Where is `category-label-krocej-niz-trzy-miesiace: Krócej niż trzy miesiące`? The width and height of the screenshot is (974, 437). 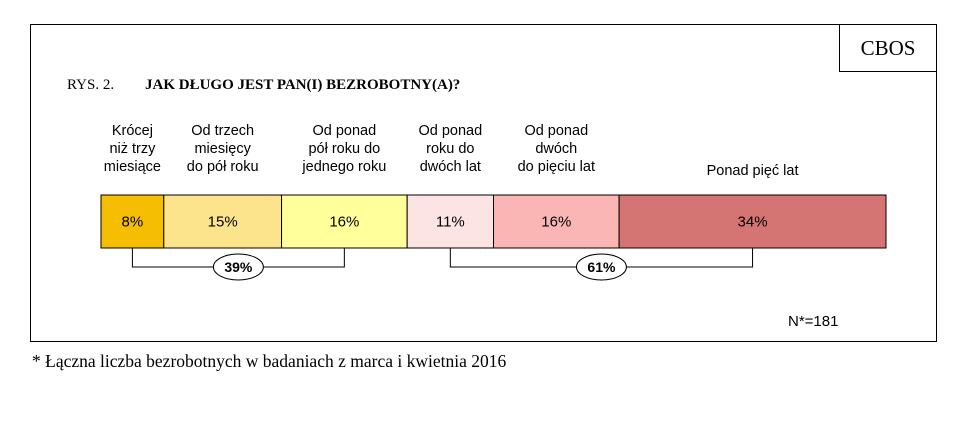
category-label-krocej-niz-trzy-miesiace: Krócej niż trzy miesiące is located at coordinates (132, 149).